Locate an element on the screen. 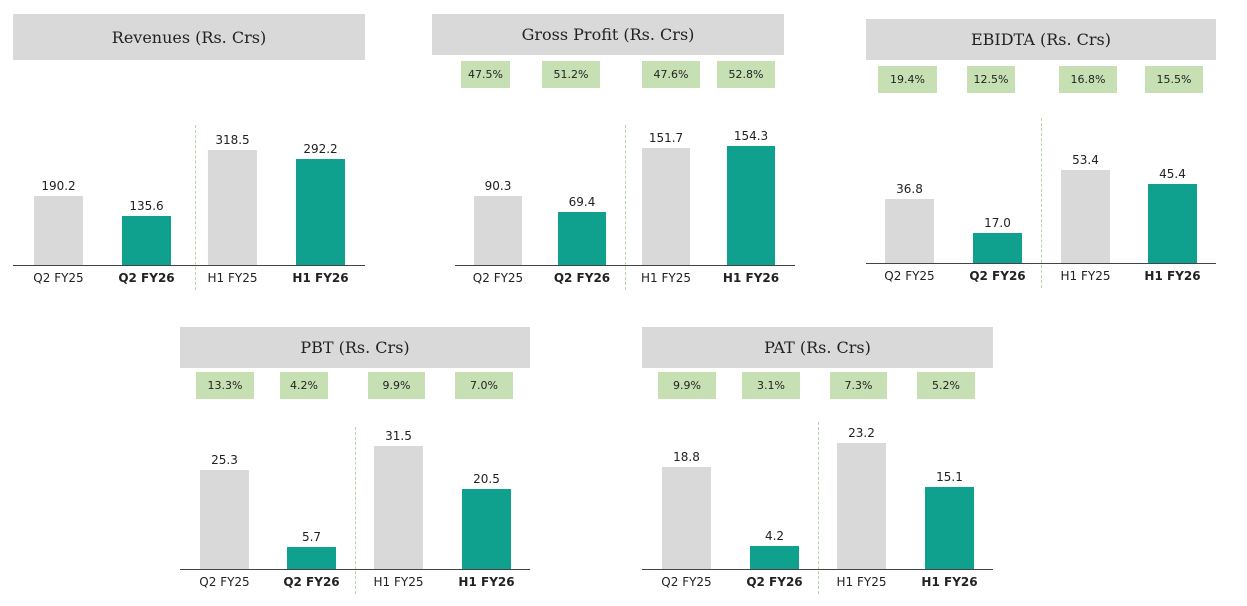  margin-badge: 3.1% is located at coordinates (771, 385).